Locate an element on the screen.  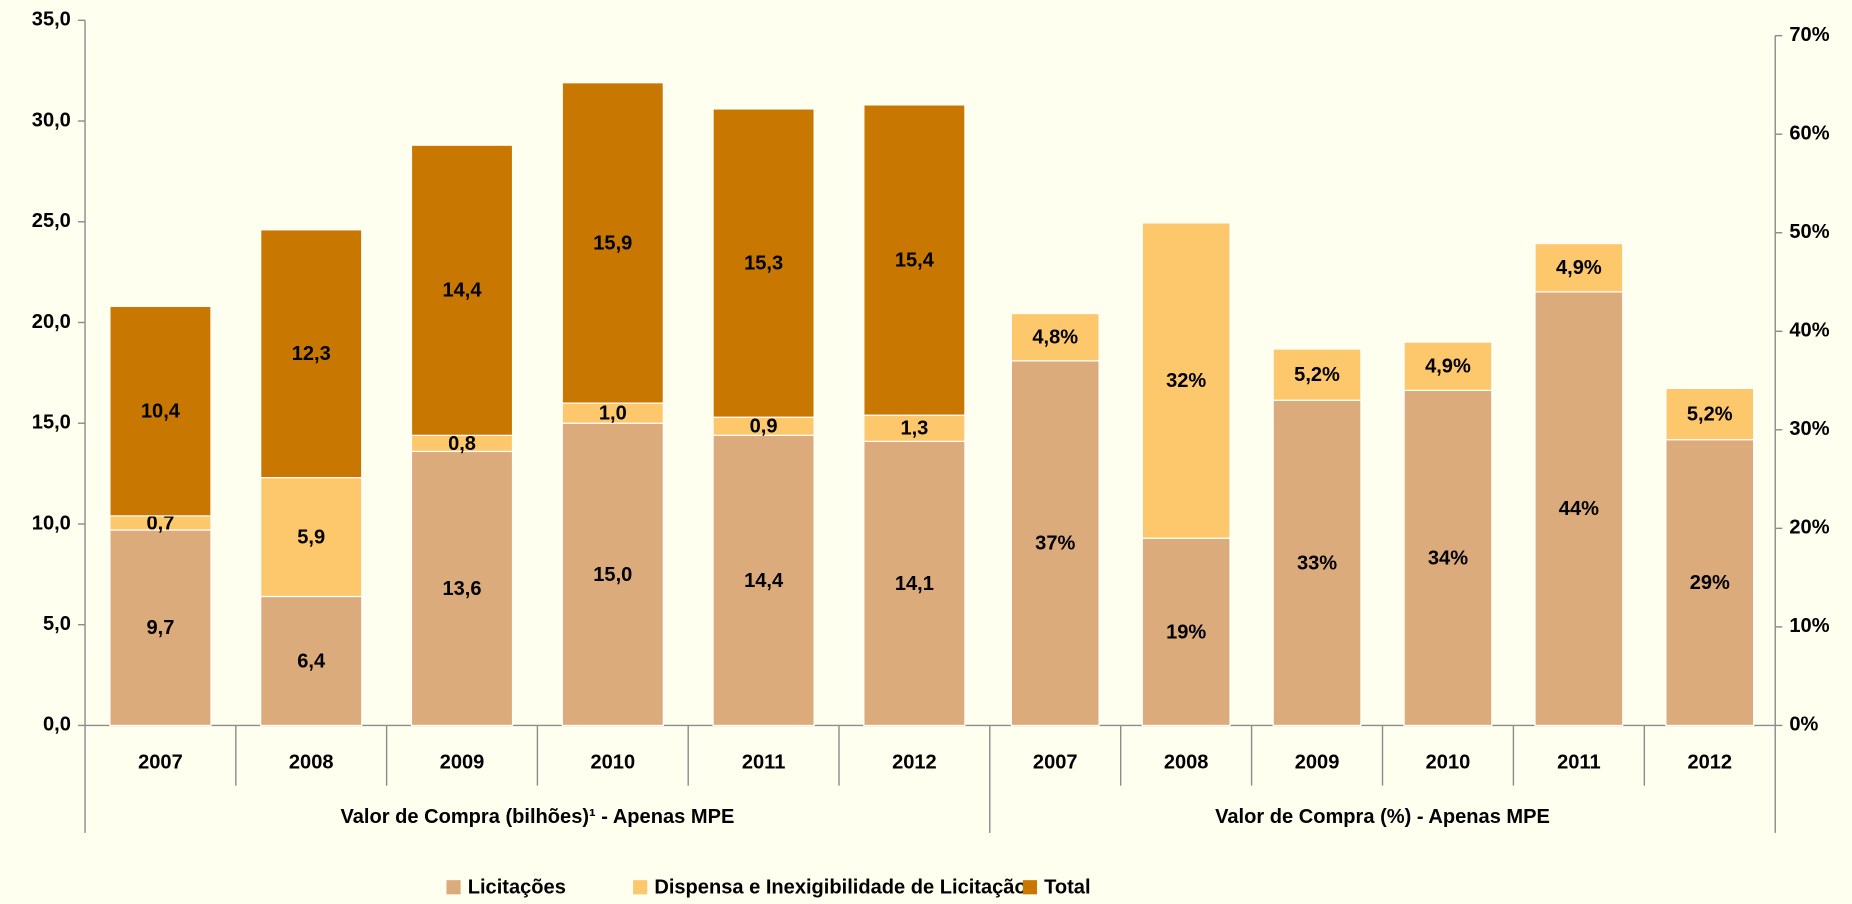
y2-tick-label: 10% is located at coordinates (1809, 626).